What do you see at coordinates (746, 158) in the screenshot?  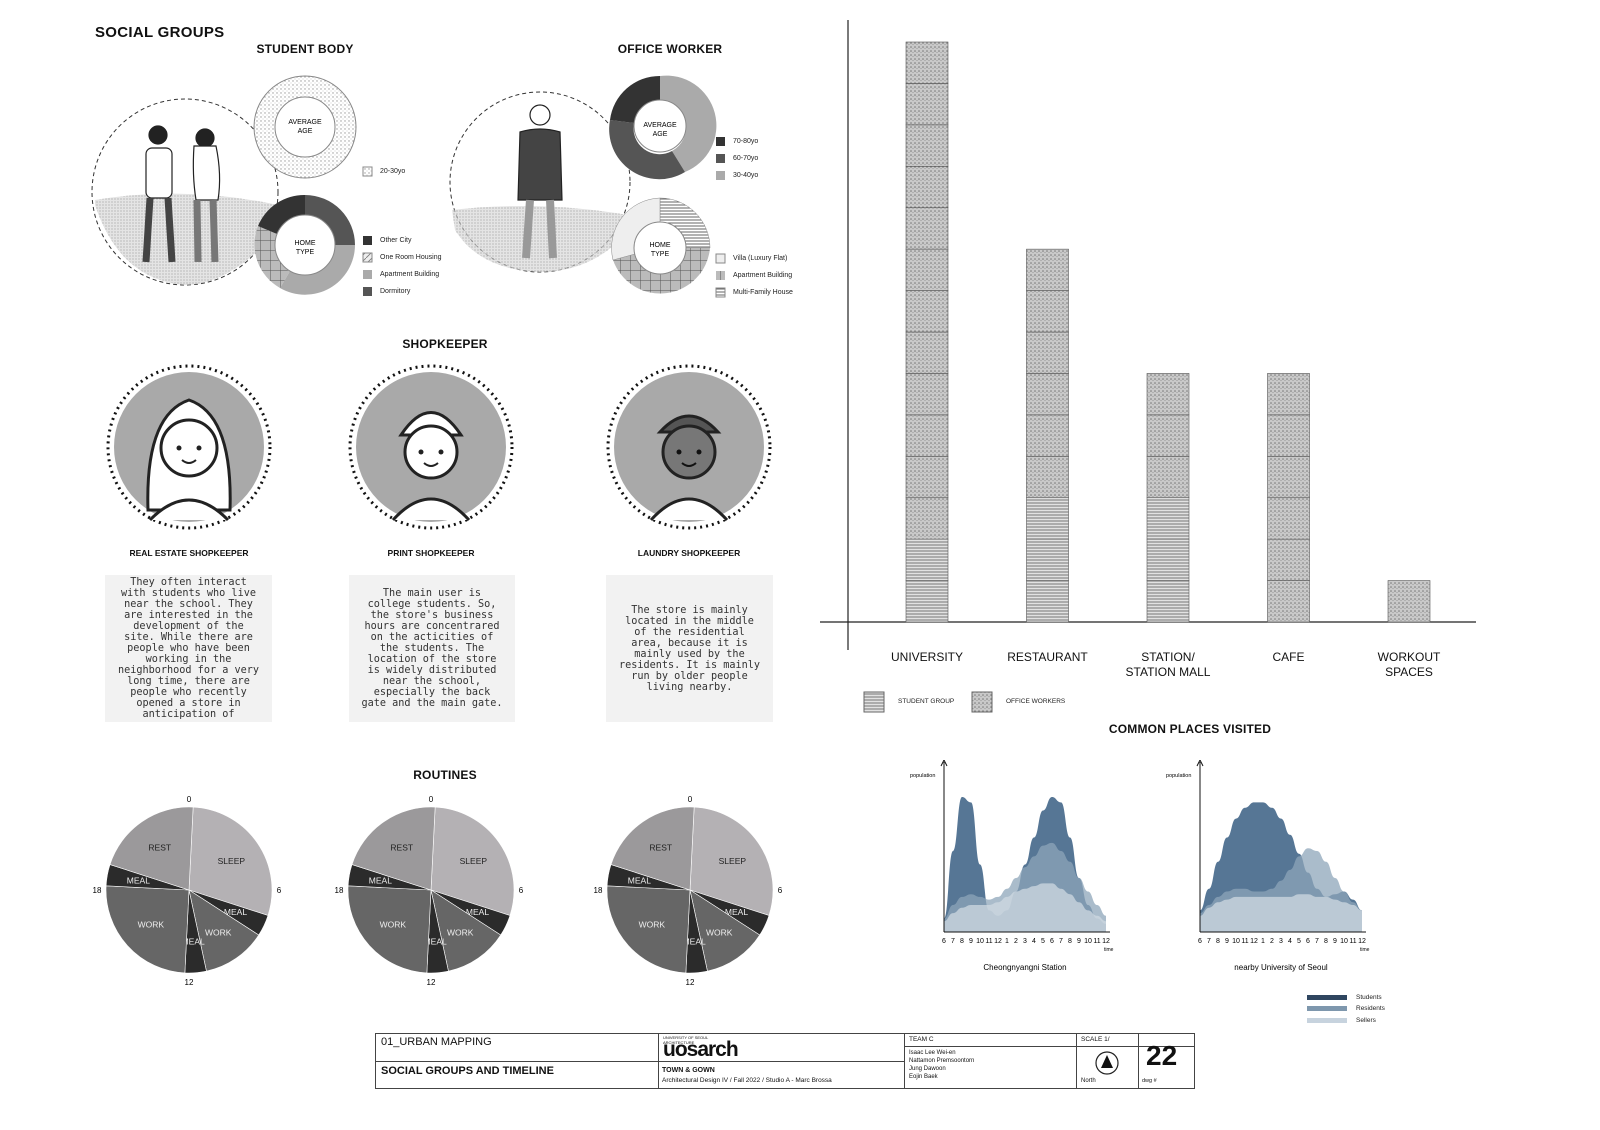 I see `office-age-legend-2: 60-70yo` at bounding box center [746, 158].